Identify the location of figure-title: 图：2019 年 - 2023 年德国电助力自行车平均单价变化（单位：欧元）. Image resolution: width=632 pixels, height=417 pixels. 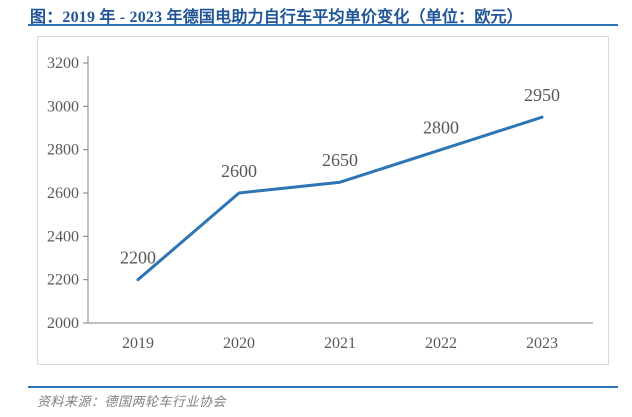
(276, 17).